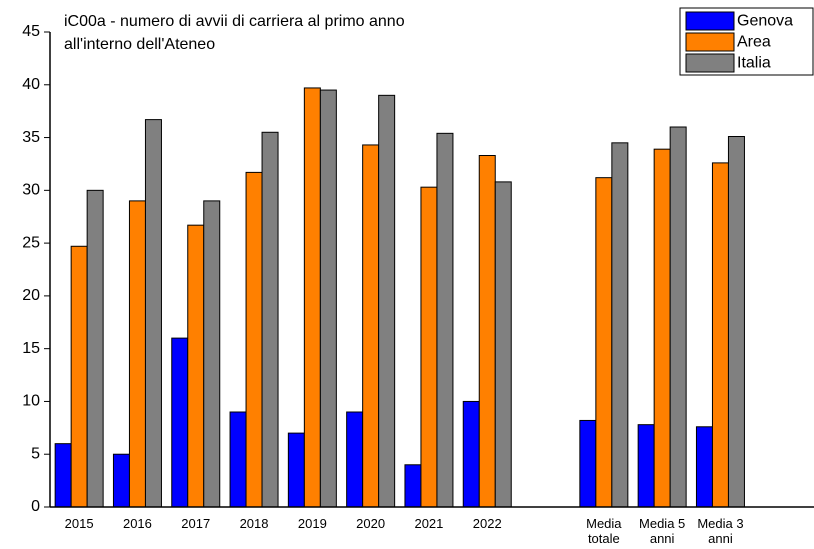 The image size is (814, 549). Describe the element at coordinates (254, 523) in the screenshot. I see `x-tick-label: 2018` at that location.